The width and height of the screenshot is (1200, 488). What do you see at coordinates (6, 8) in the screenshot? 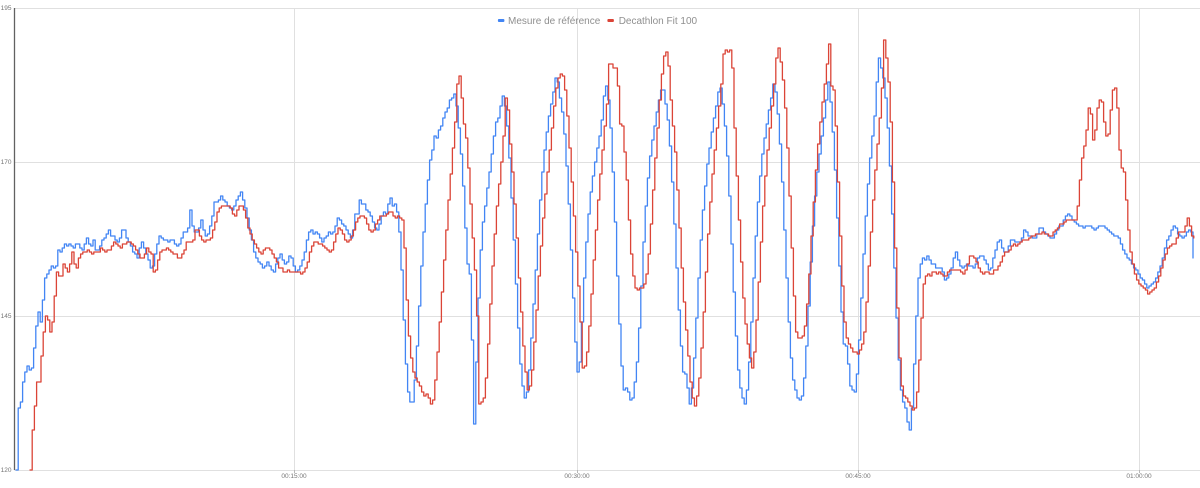
I see `svg-text: 195` at bounding box center [6, 8].